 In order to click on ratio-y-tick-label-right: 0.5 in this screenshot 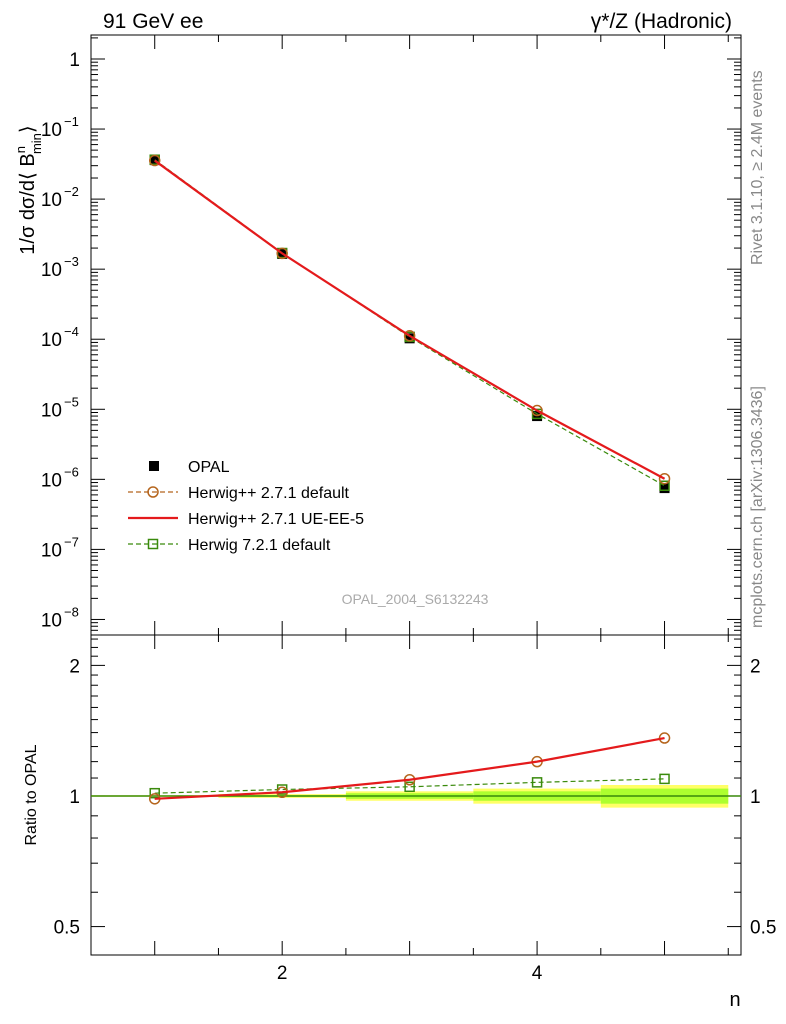, I will do `click(763, 928)`.